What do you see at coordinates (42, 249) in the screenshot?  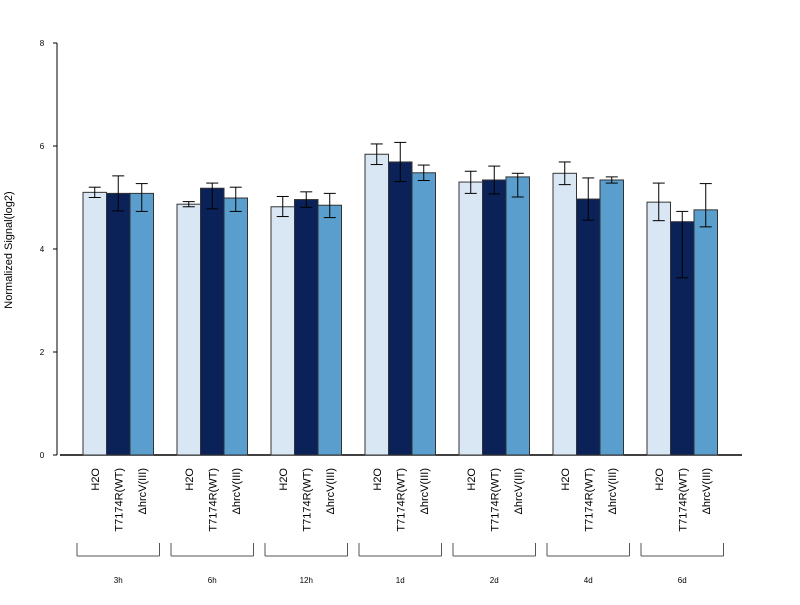 I see `y-tick-label: 4` at bounding box center [42, 249].